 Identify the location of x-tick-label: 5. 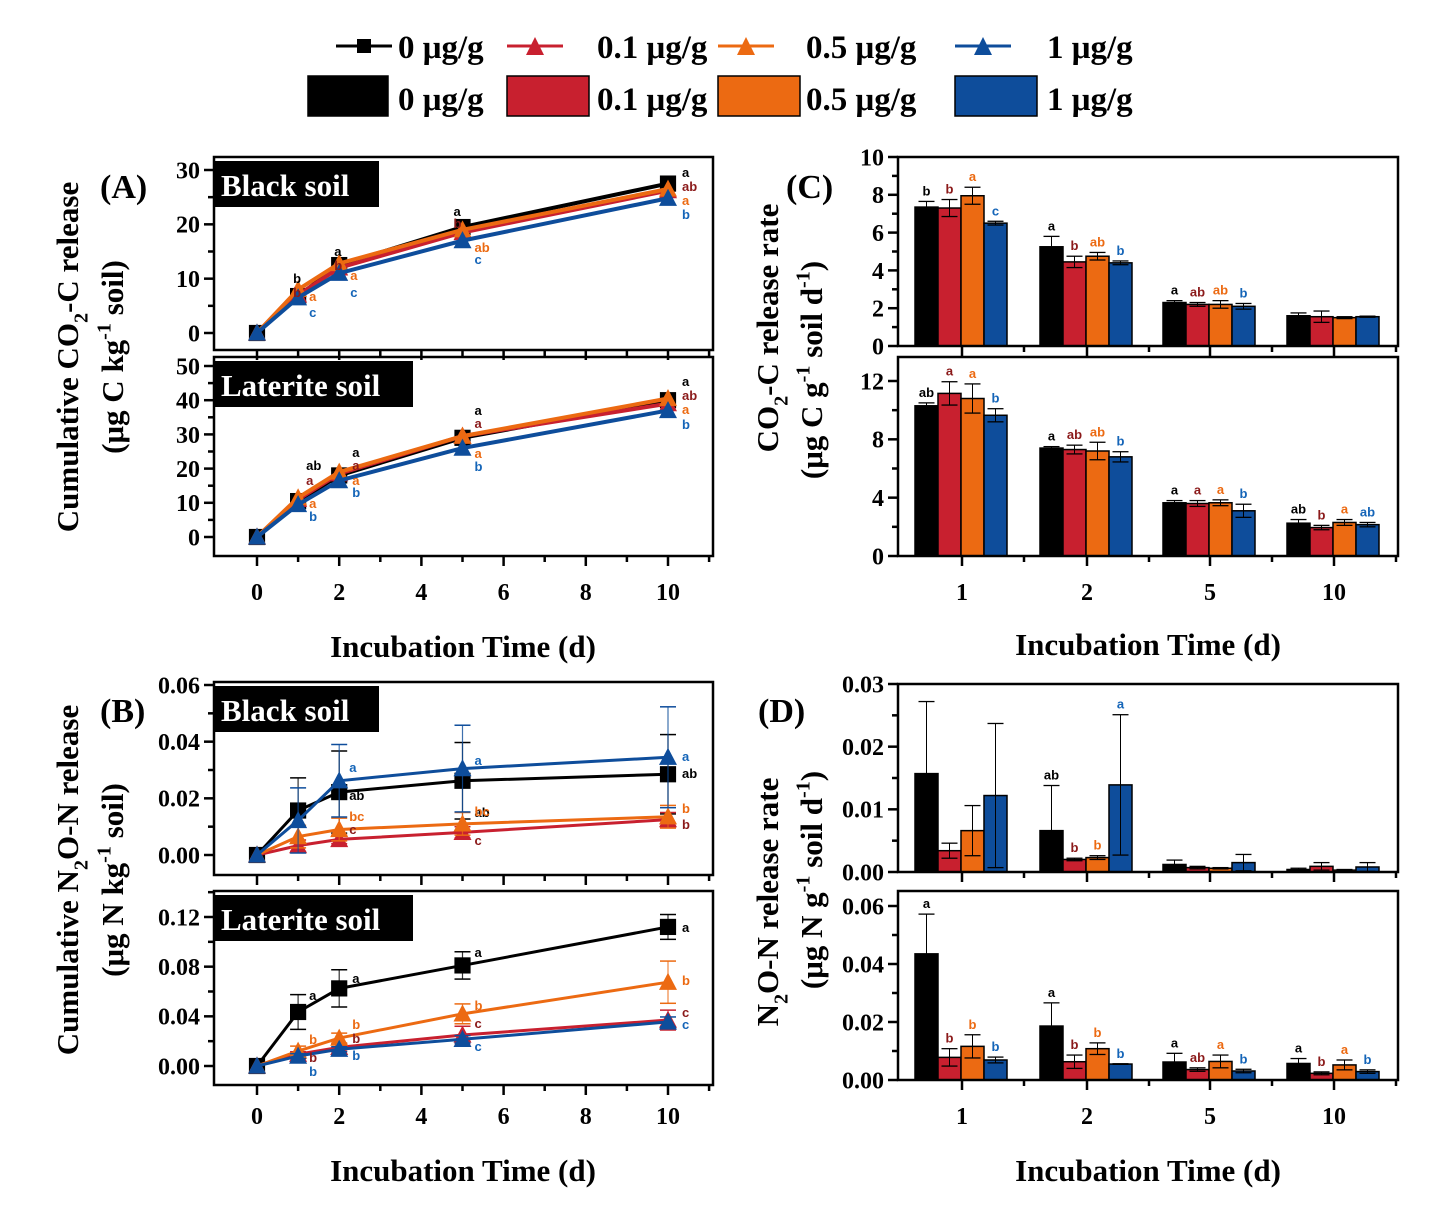
(1210, 593).